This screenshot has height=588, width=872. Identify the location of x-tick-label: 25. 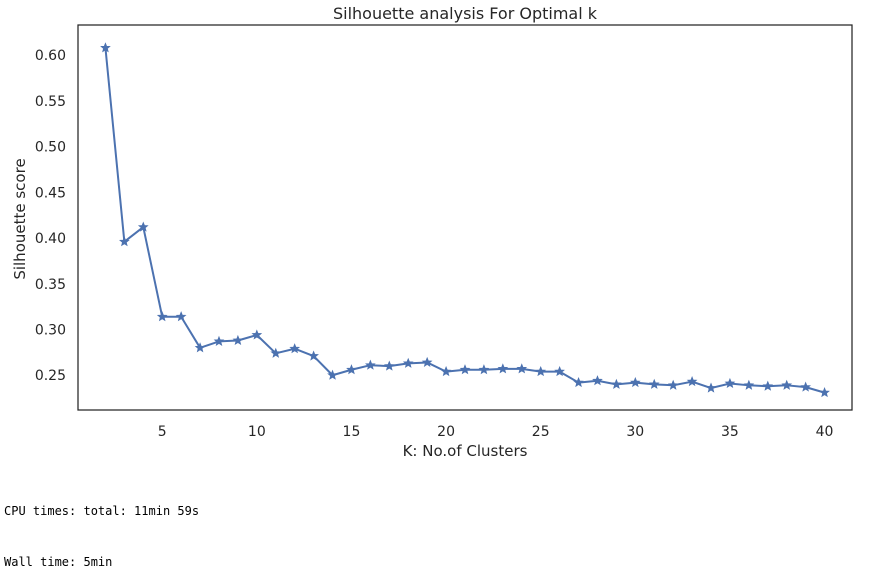
(541, 432).